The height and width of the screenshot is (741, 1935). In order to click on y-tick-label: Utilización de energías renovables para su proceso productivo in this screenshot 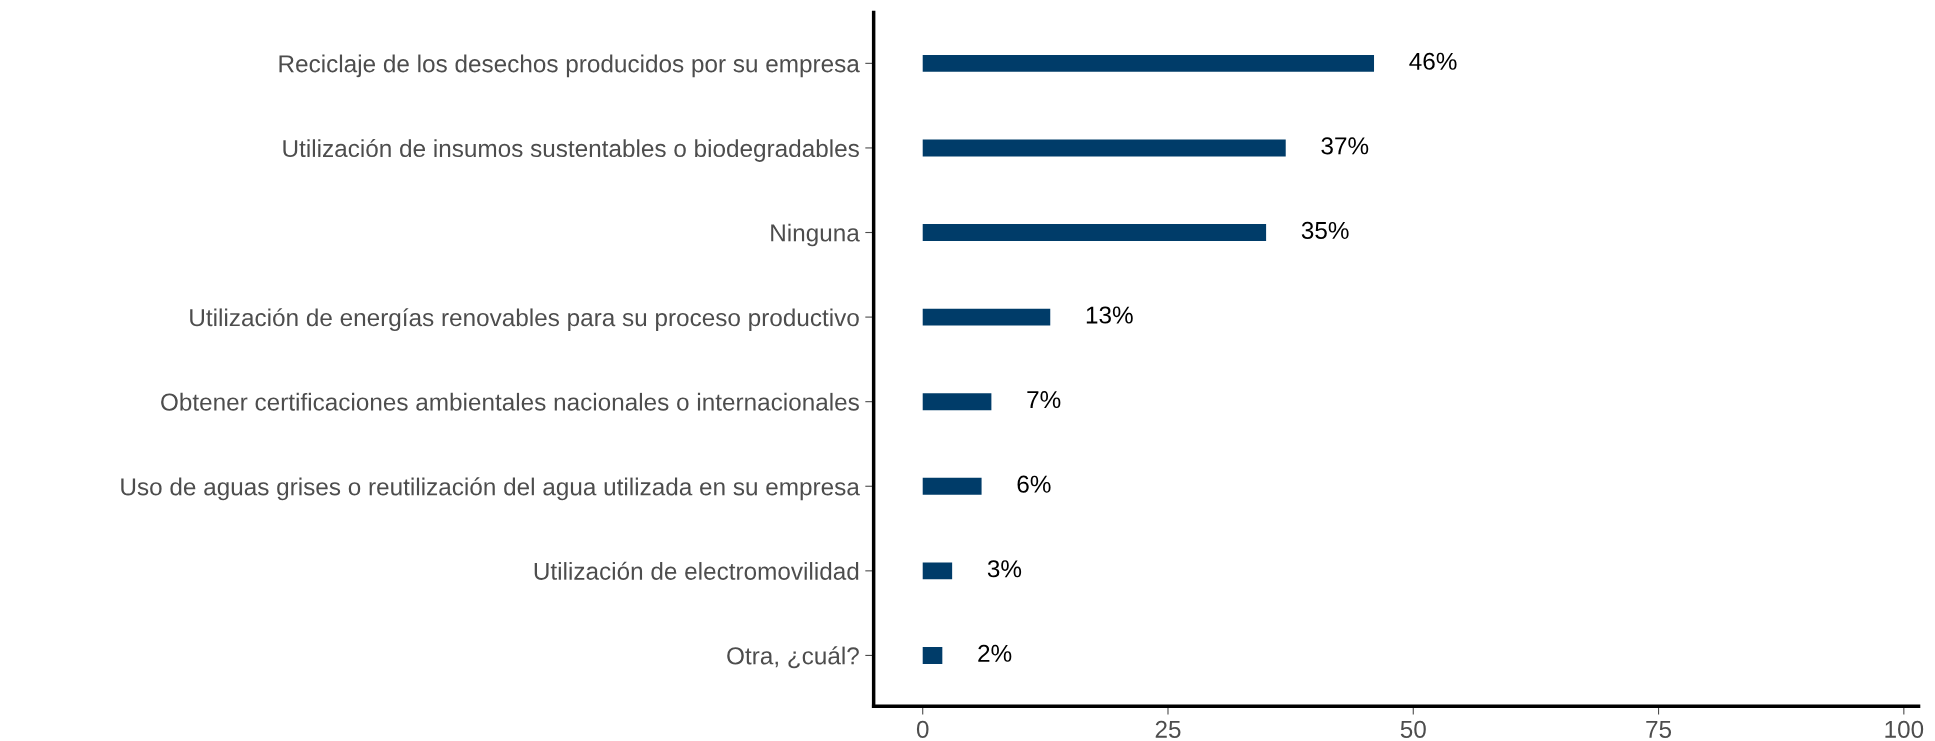, I will do `click(524, 320)`.